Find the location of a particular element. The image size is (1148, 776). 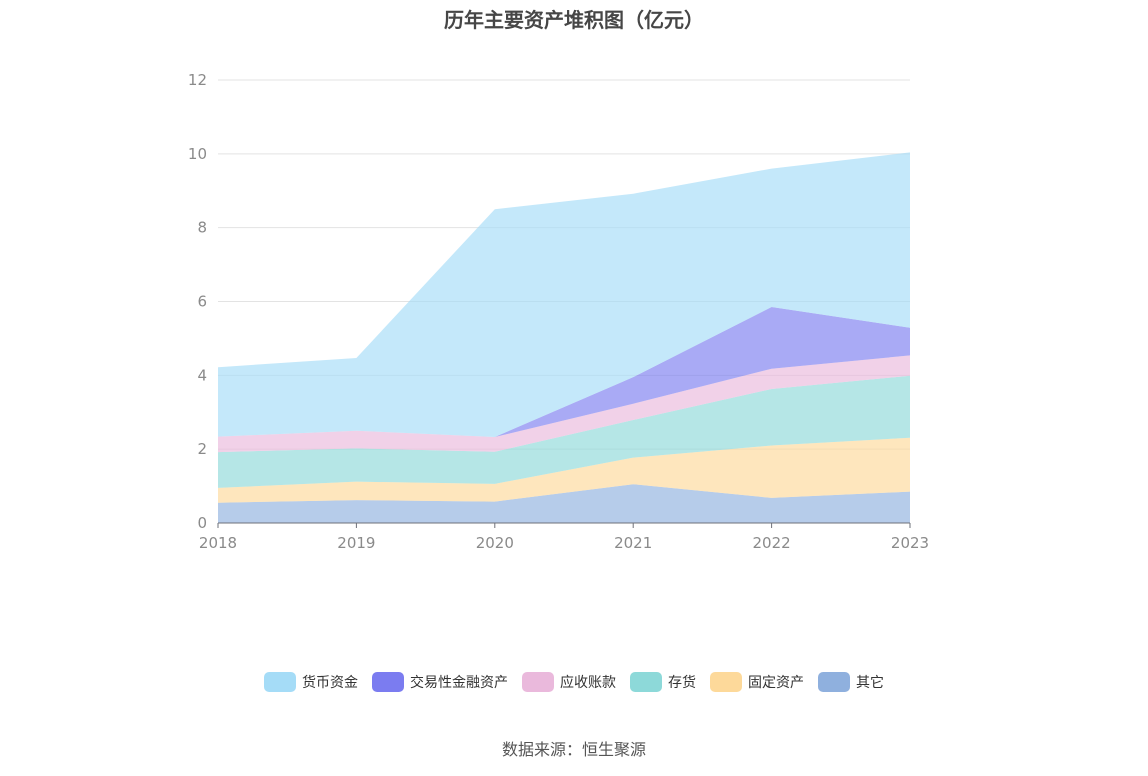

legend-item-other: 其它 is located at coordinates (851, 682).